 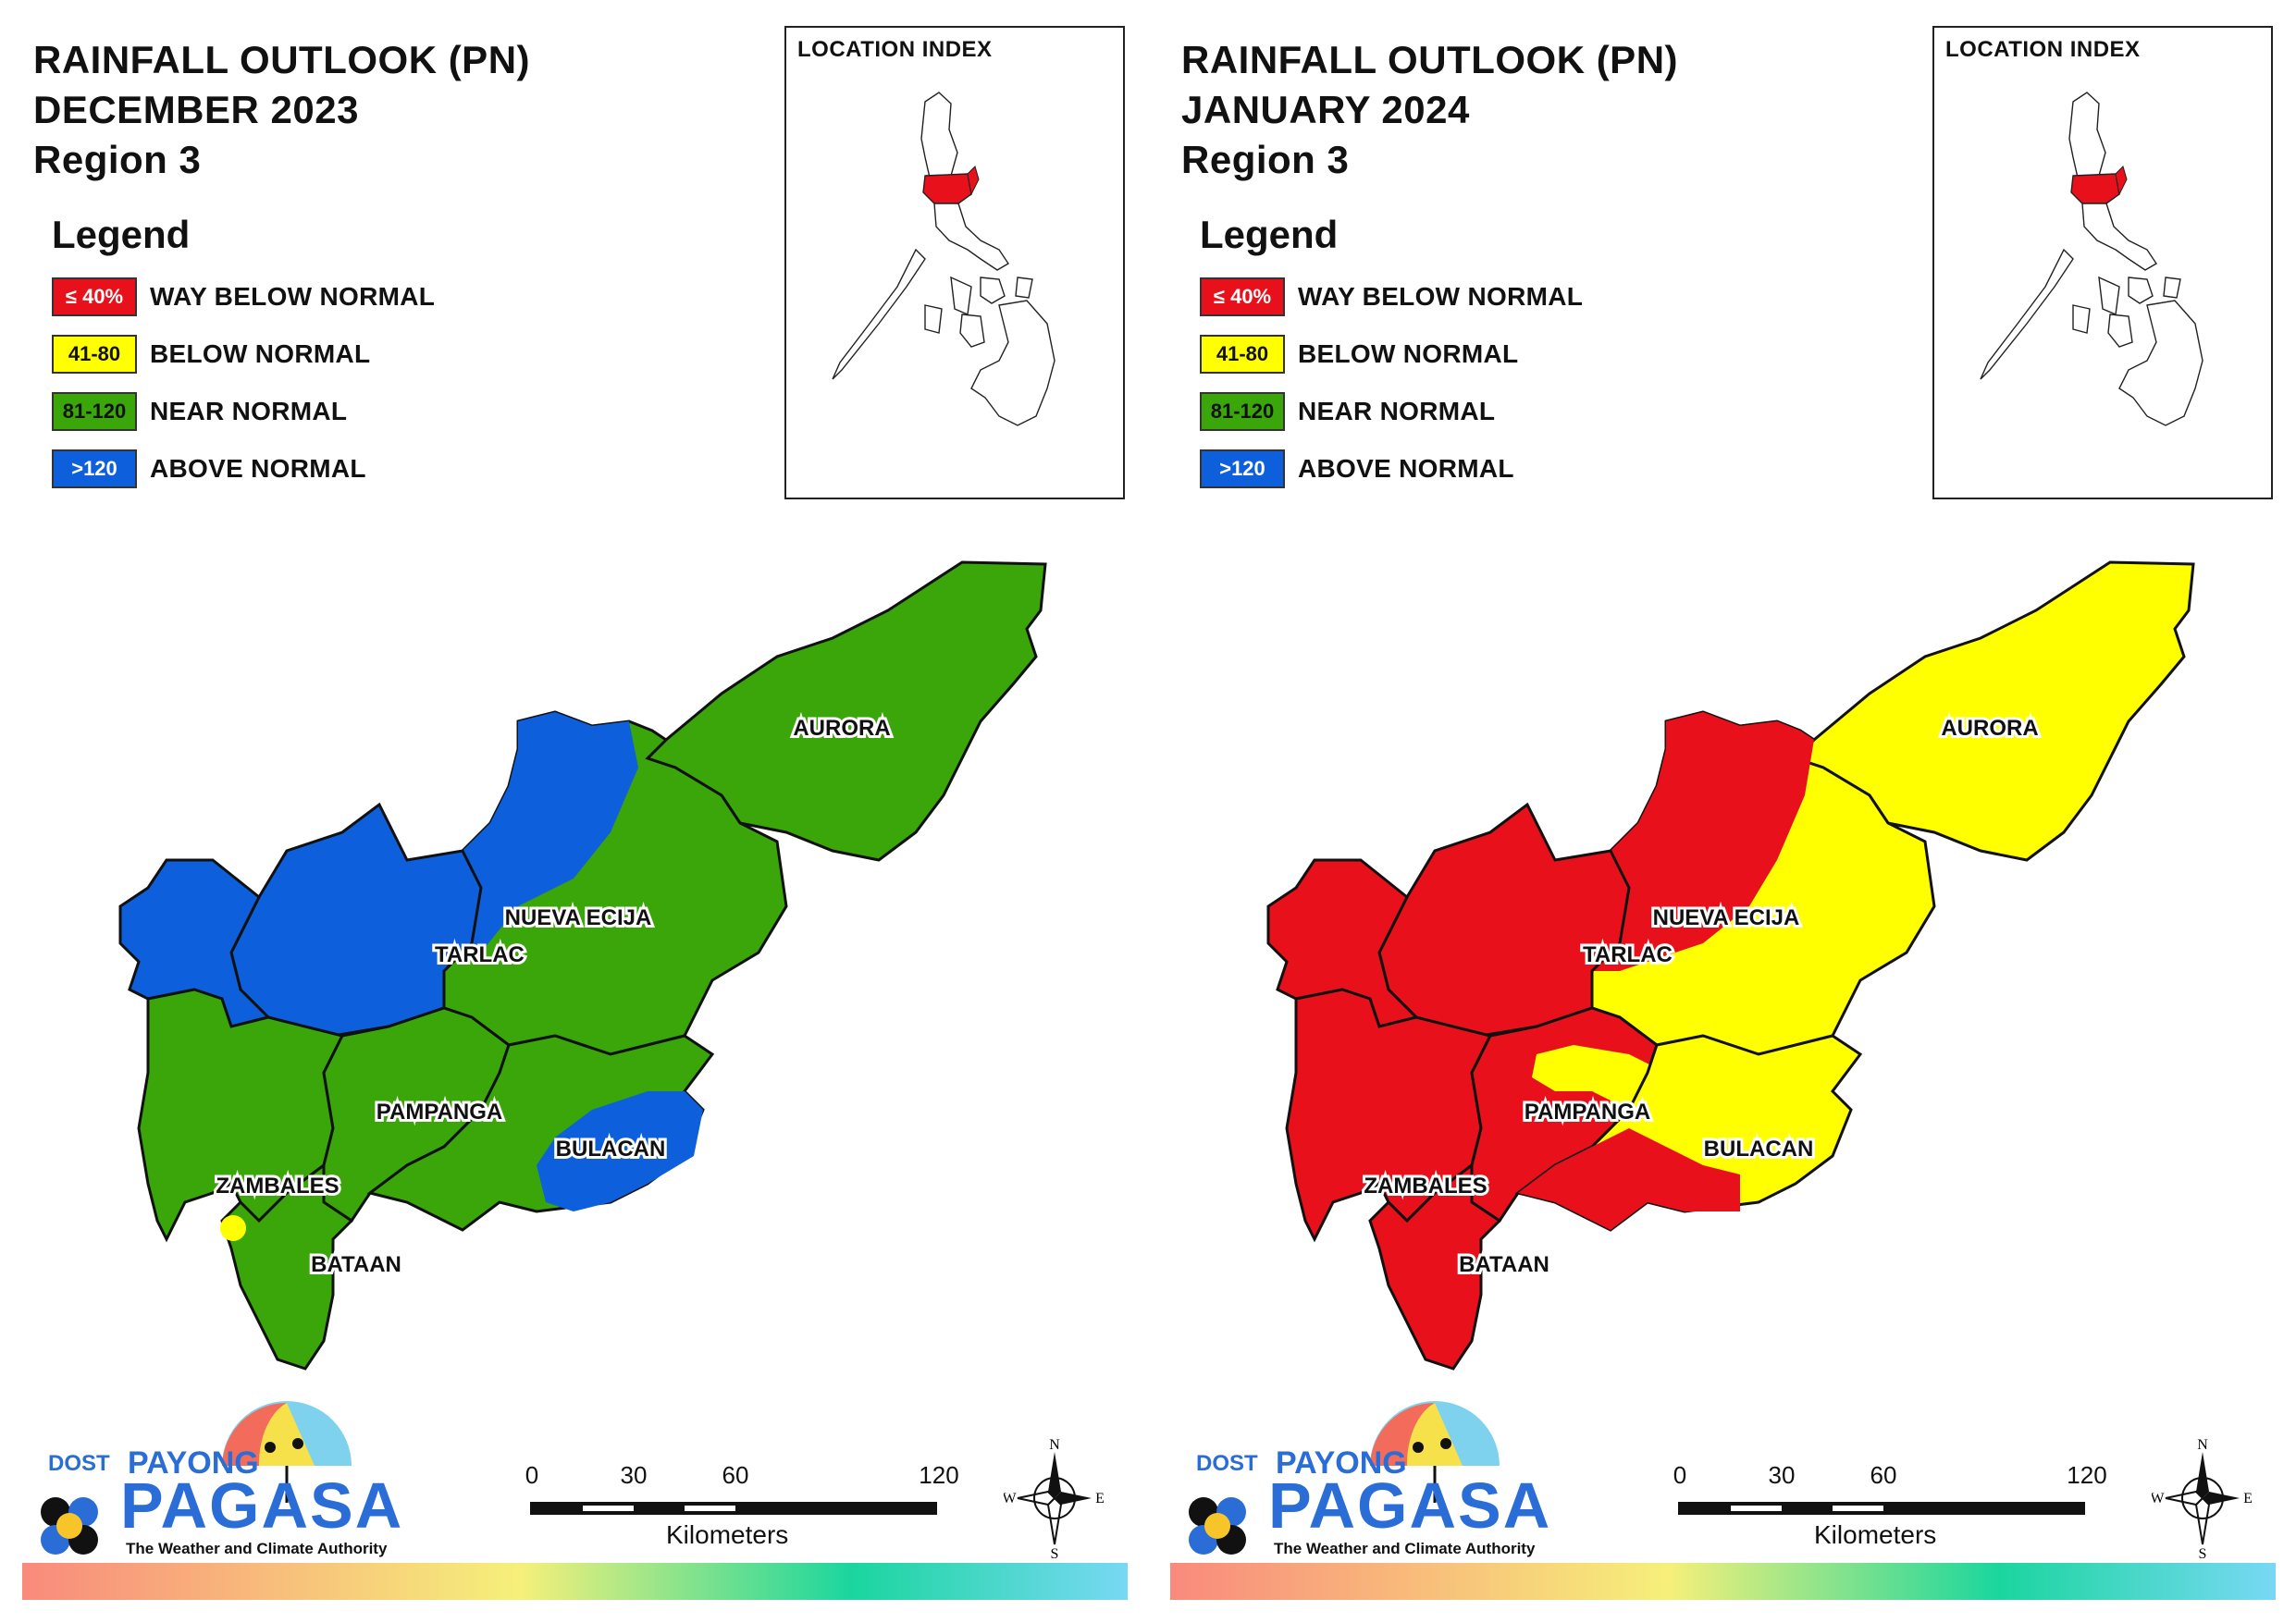 I want to click on label-pampanga: PAMPANGA, so click(x=1587, y=1112).